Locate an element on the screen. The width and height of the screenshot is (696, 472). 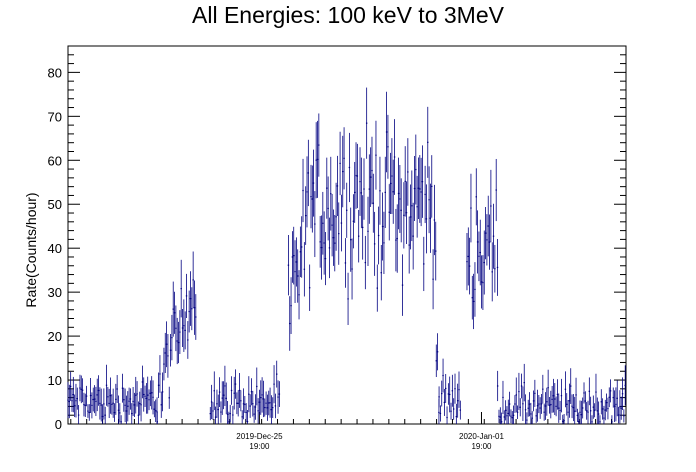
y-axis-label: Rate(Counts/hour) is located at coordinates (31, 249).